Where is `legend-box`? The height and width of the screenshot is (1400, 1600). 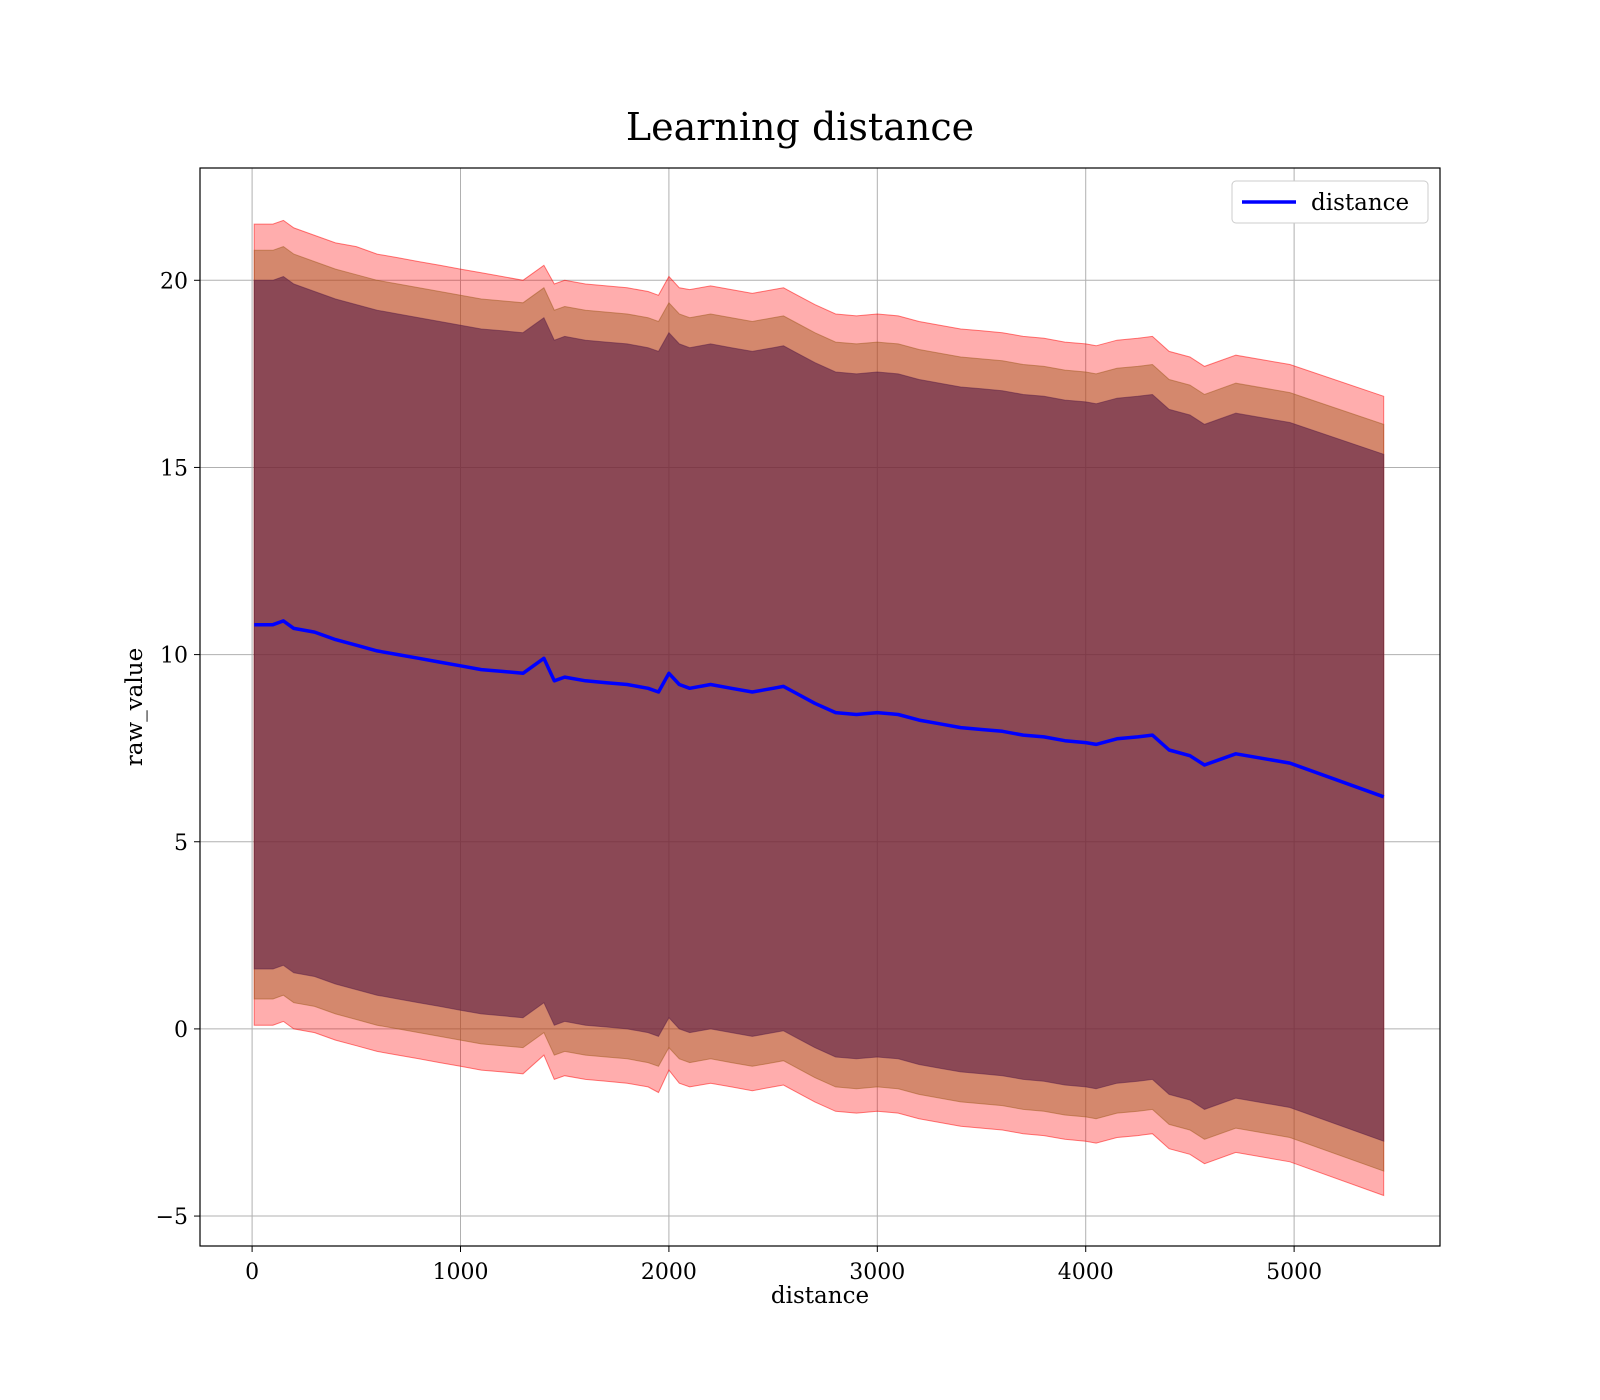
legend-box is located at coordinates (1330, 202).